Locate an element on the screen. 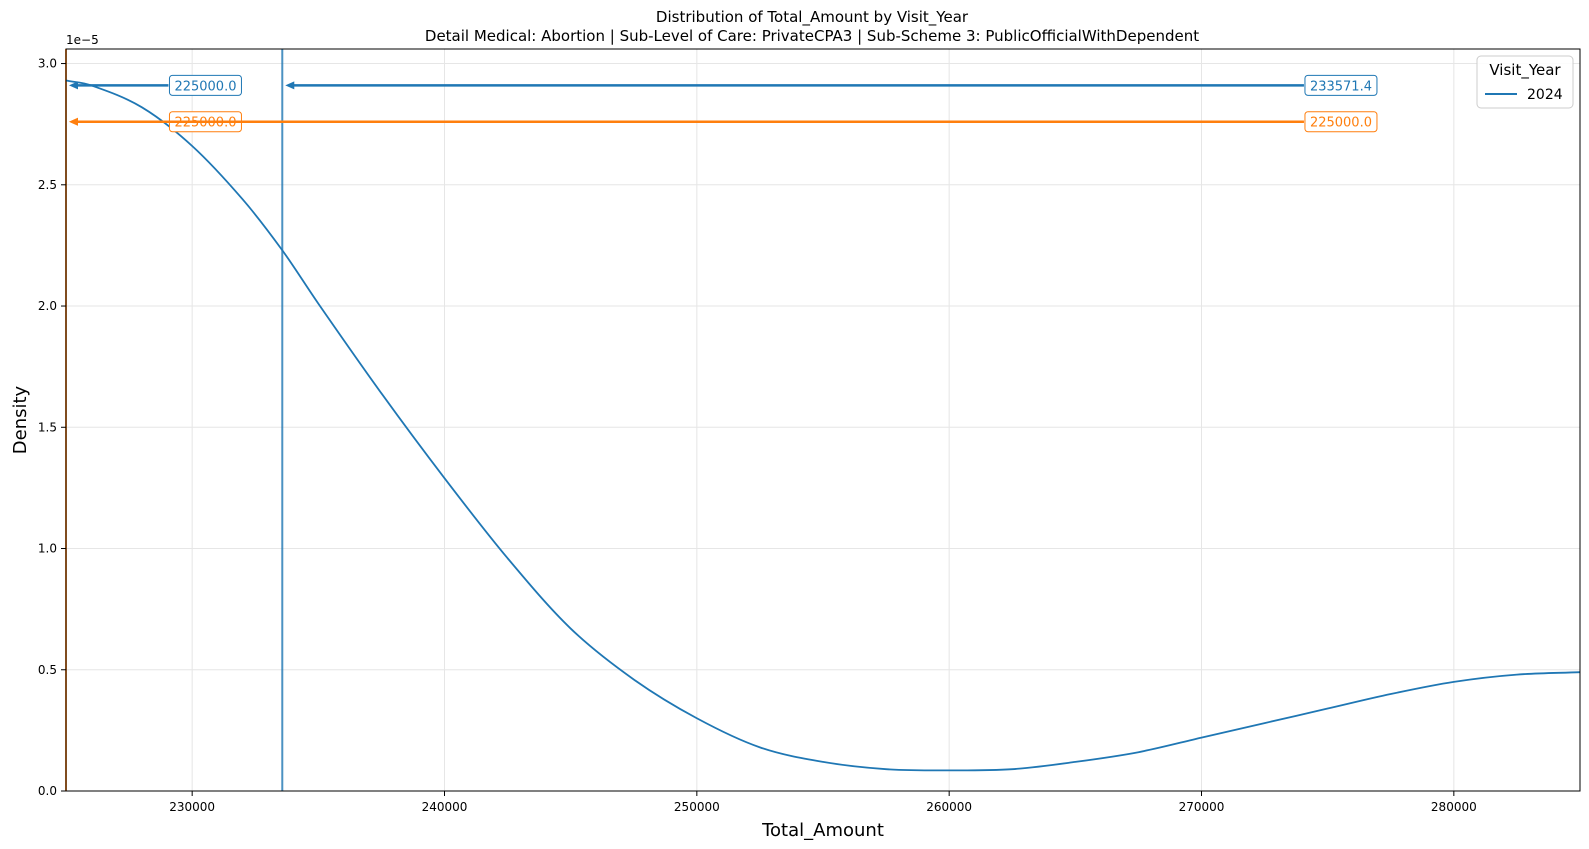  y-tick-label-4: 2.0 is located at coordinates (47, 306).